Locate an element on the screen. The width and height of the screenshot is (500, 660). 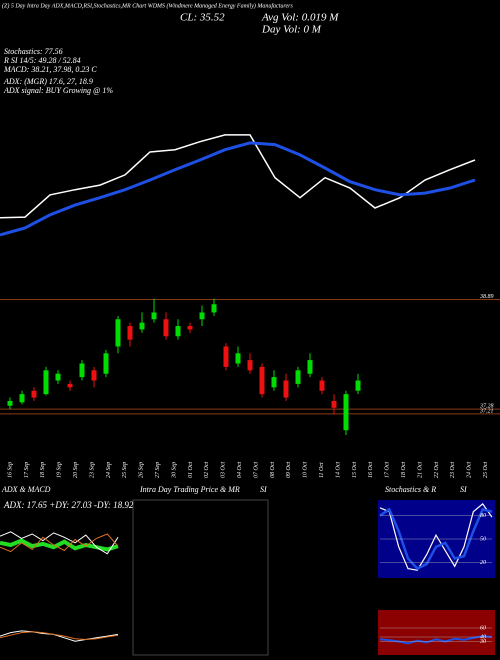
y-tick-label: 60 is located at coordinates (483, 628).